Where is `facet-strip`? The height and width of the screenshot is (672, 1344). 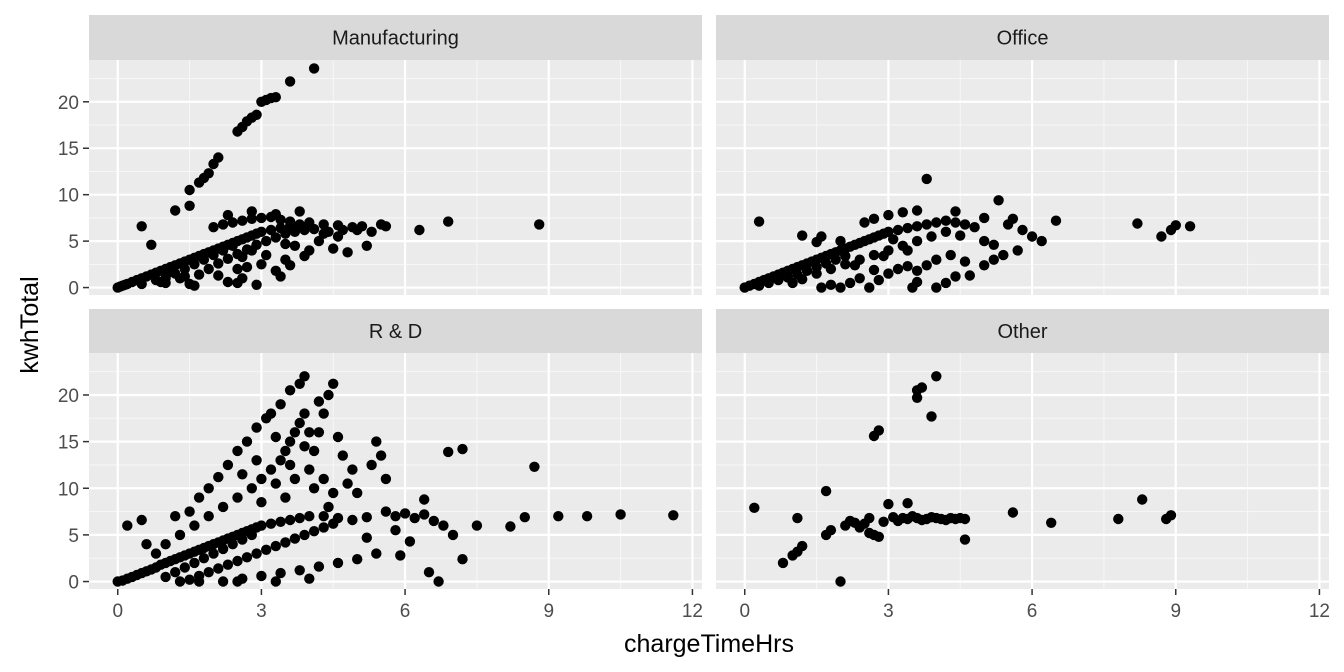 facet-strip is located at coordinates (1022, 37).